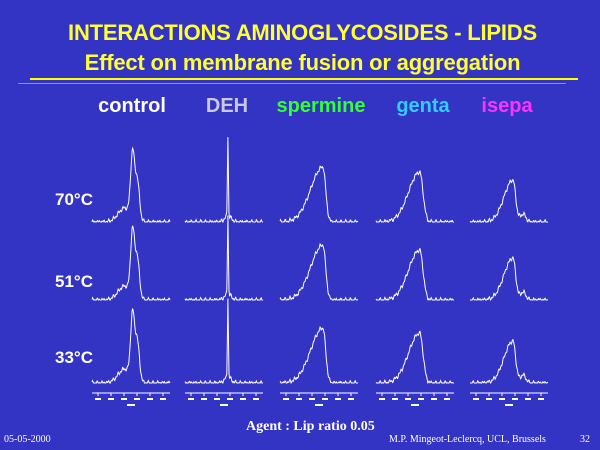 The height and width of the screenshot is (450, 600). I want to click on spectrum-trace-isepa-33c, so click(509, 361).